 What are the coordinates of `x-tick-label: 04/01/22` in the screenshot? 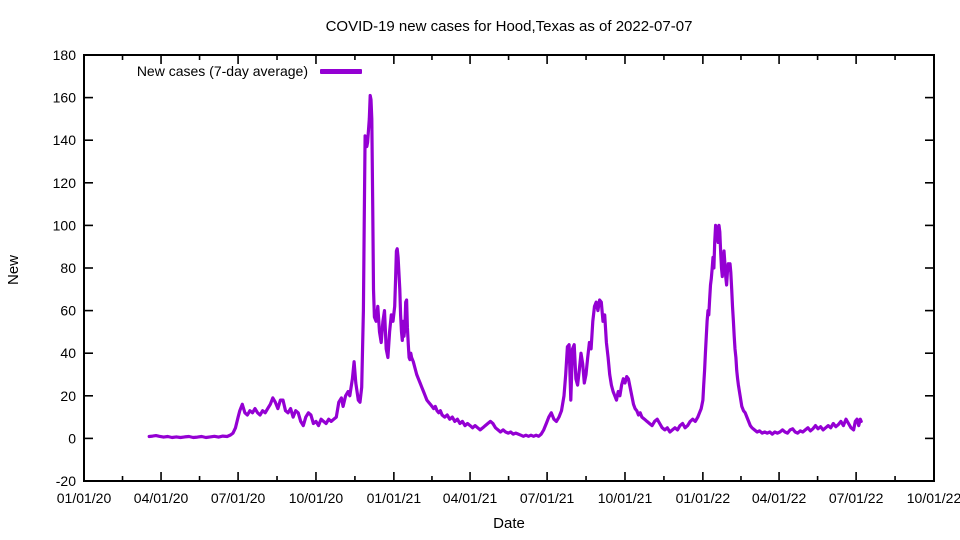 It's located at (779, 498).